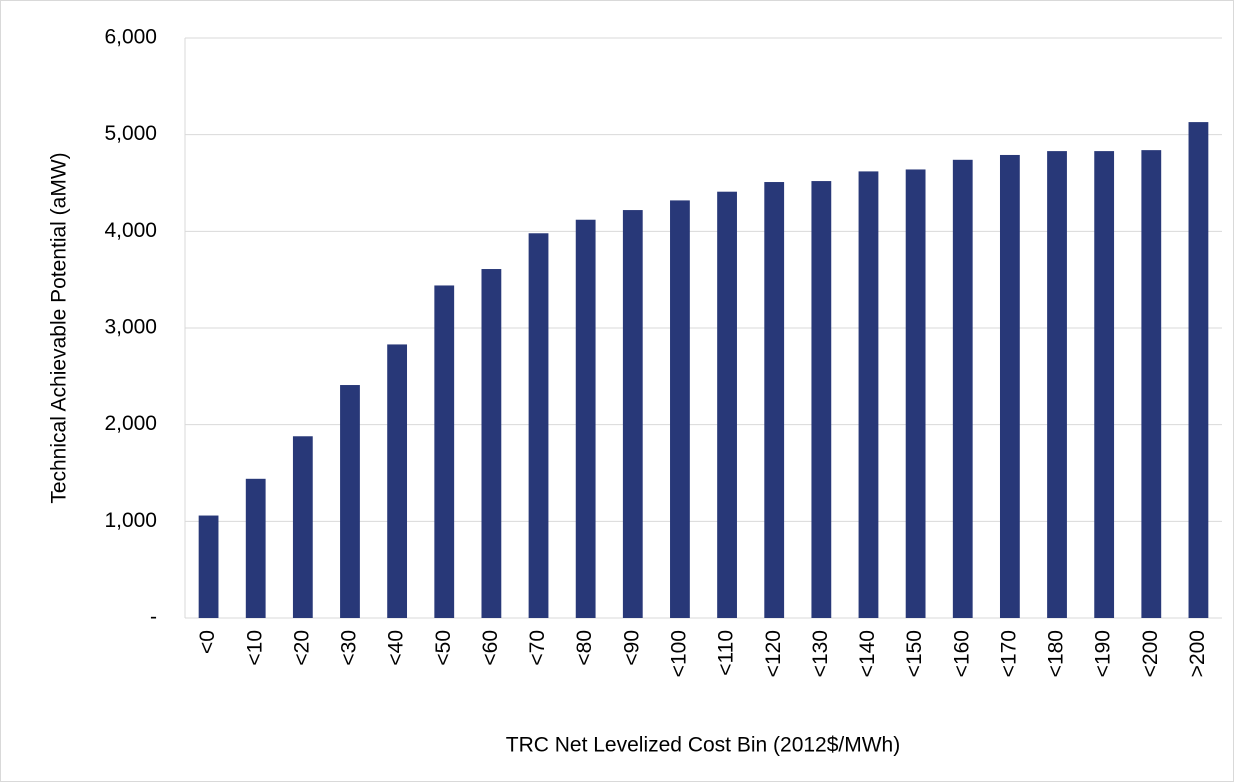  I want to click on x-tick-label: <20, so click(301, 648).